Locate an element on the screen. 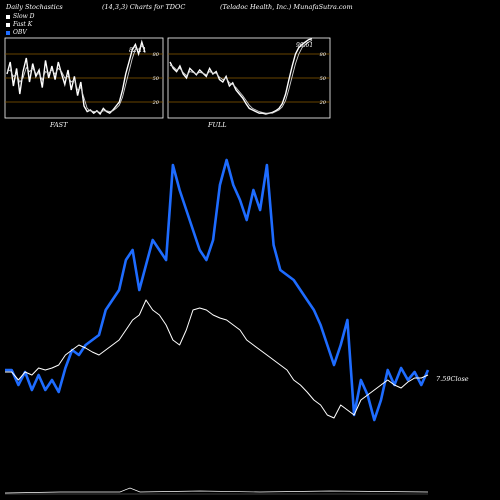 The height and width of the screenshot is (500, 500). full-level-label-50: 50 is located at coordinates (323, 79).